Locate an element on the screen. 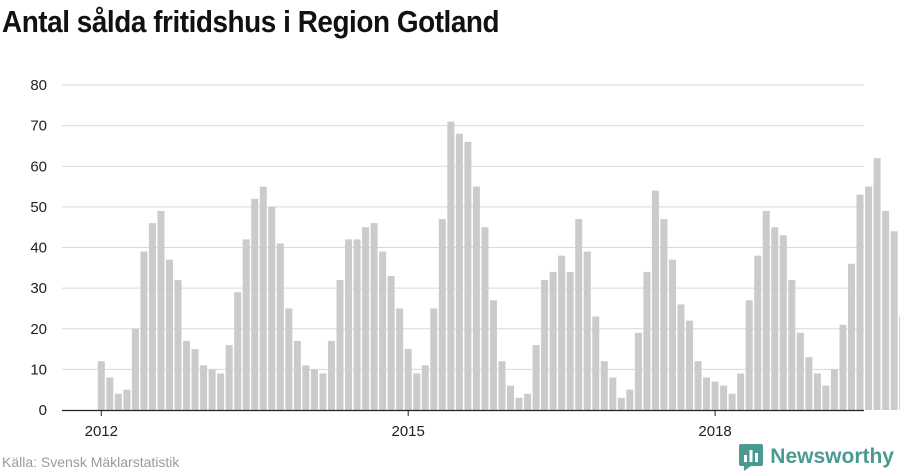 This screenshot has height=474, width=900. y-tick-label: 80 is located at coordinates (38, 85).